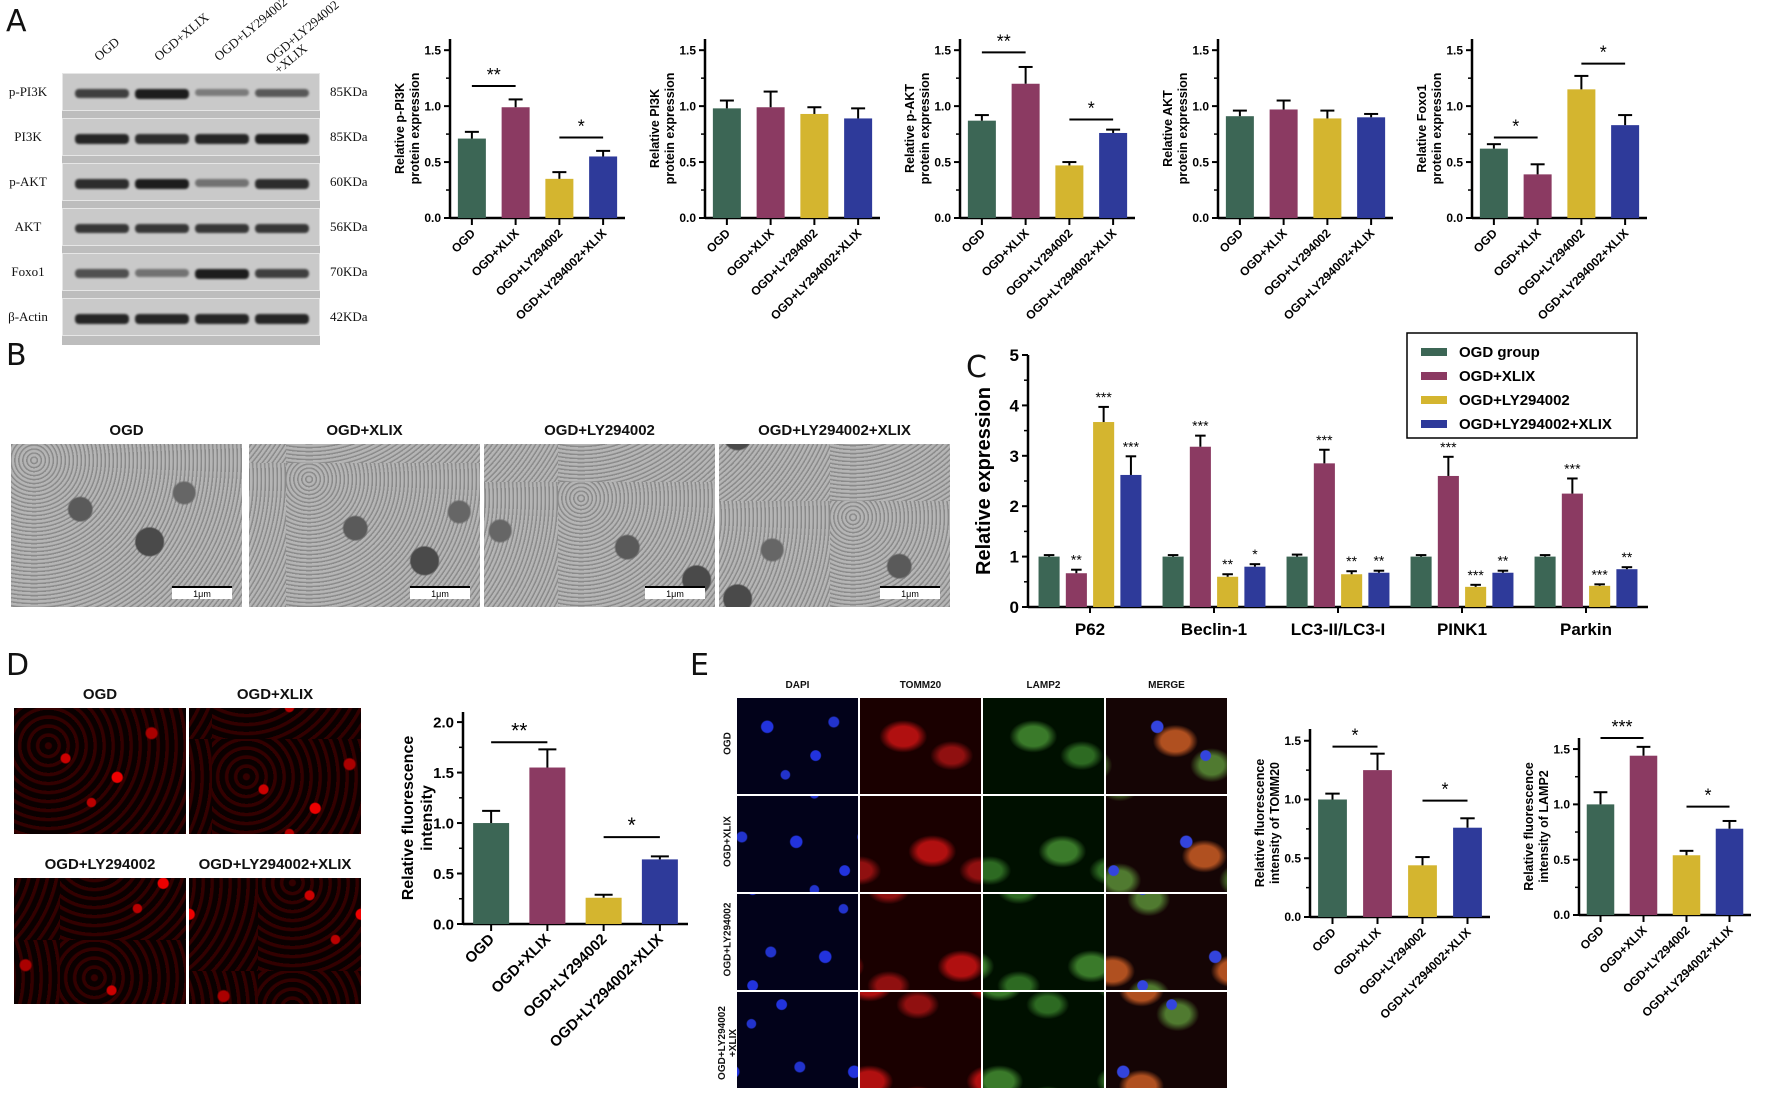  Describe the element at coordinates (1497, 376) in the screenshot. I see `legend-label: OGD+XLIX` at that location.